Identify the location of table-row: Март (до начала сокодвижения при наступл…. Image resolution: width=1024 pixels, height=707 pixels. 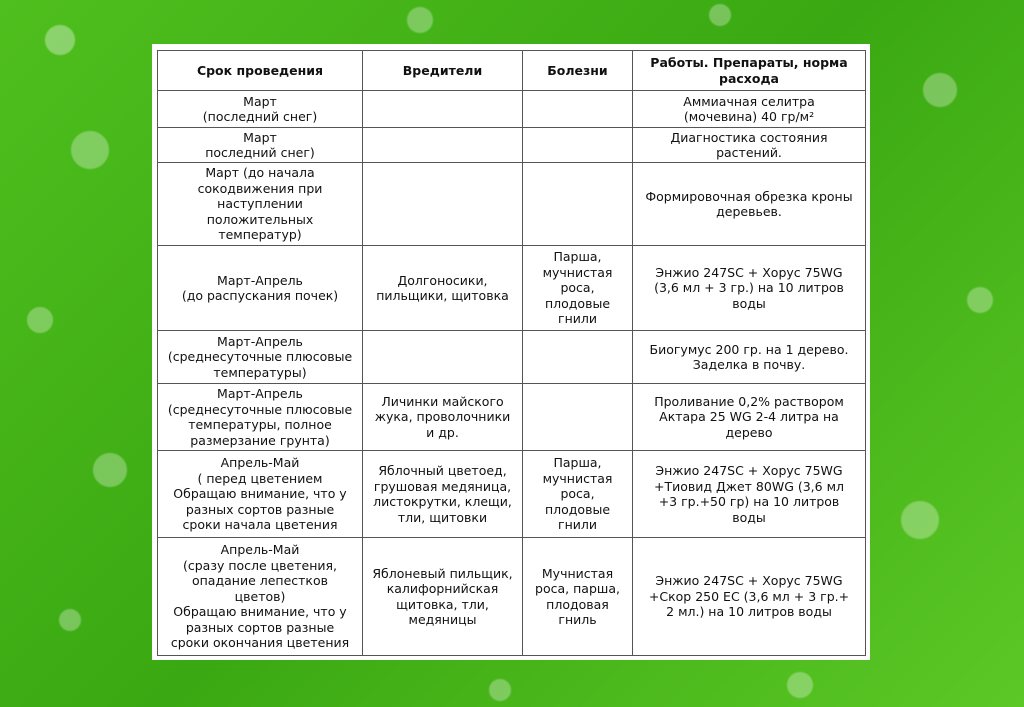
(511, 204).